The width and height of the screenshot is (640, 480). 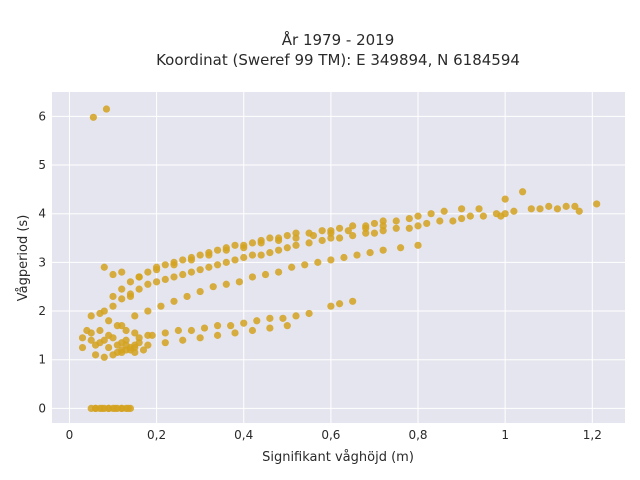 What do you see at coordinates (330, 435) in the screenshot?
I see `x-tick-label: 0,6` at bounding box center [330, 435].